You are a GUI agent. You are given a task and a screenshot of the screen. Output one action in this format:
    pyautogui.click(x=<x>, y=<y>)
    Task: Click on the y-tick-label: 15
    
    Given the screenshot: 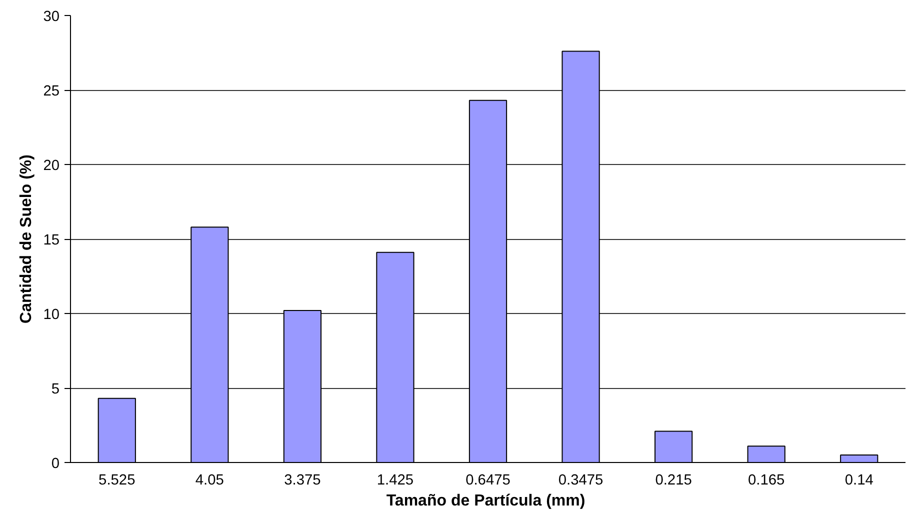 What is the action you would take?
    pyautogui.click(x=51, y=240)
    